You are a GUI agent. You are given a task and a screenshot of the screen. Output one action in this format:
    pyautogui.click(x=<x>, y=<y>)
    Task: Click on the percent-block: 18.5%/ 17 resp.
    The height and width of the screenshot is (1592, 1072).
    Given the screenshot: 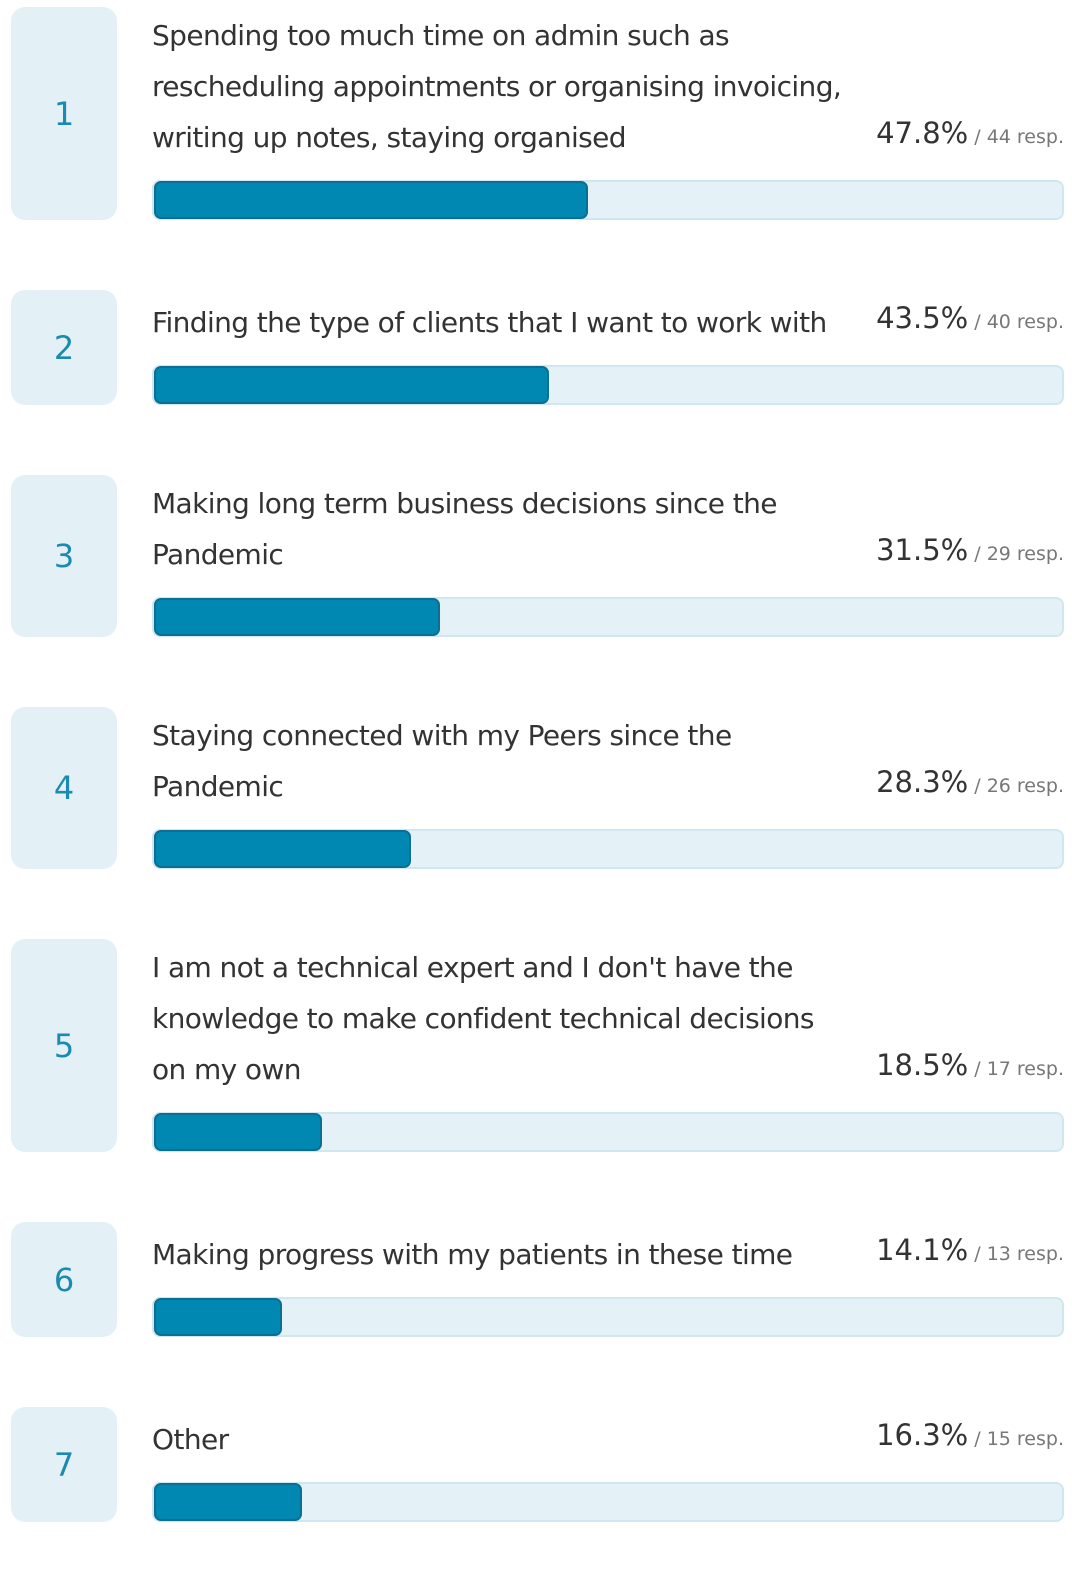 What is the action you would take?
    pyautogui.click(x=970, y=1067)
    